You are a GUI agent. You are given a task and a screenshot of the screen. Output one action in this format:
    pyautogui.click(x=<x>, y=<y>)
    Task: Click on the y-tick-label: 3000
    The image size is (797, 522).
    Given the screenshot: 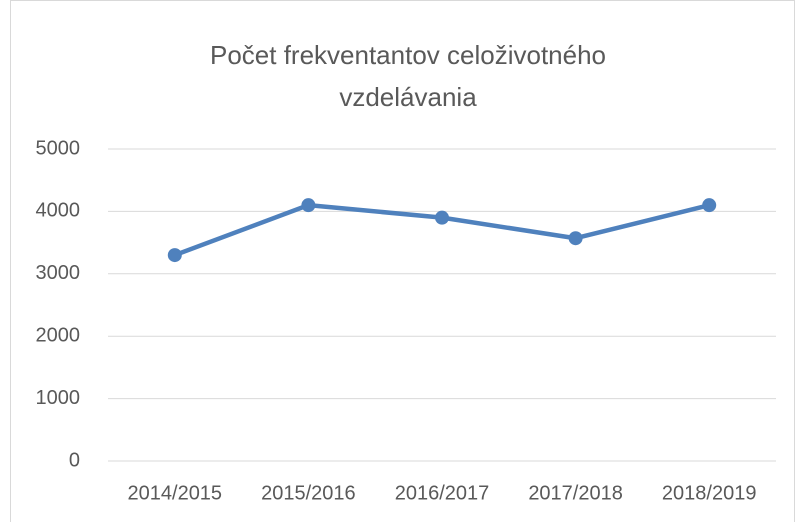 What is the action you would take?
    pyautogui.click(x=58, y=273)
    